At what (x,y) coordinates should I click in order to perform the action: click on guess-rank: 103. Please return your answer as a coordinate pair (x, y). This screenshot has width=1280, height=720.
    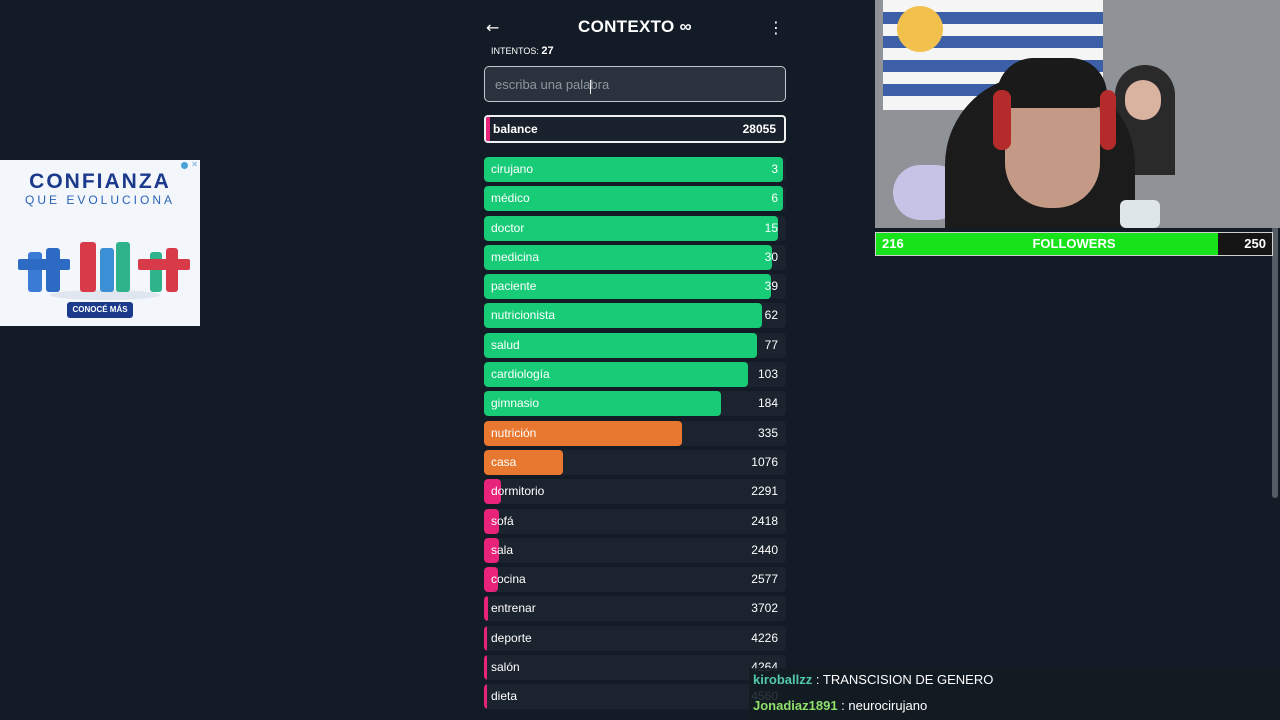
    Looking at the image, I should click on (767, 374).